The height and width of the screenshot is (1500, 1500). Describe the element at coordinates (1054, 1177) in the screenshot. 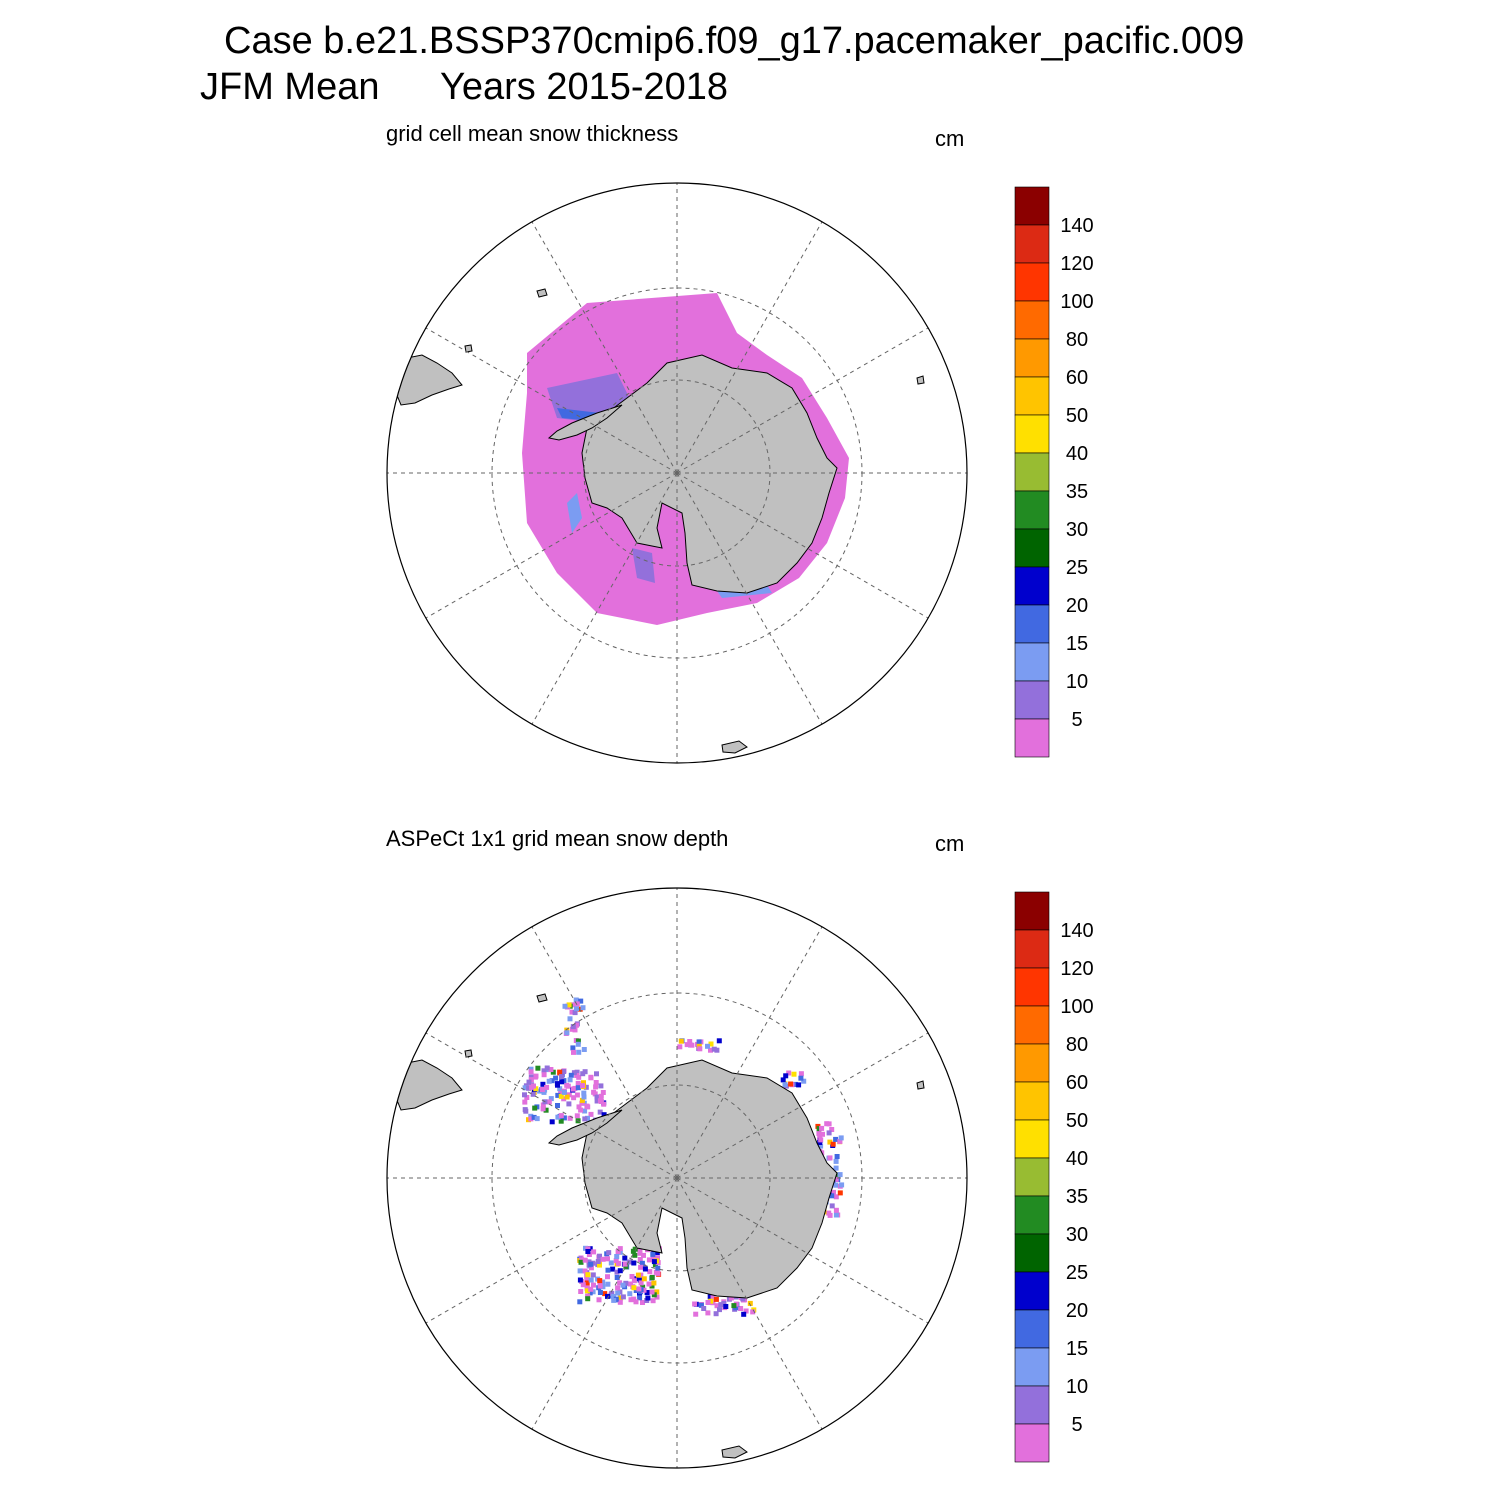

I see `colorbar-2: 5 10 15 20 25 30 35 40 50 60 80 100 120 140` at that location.